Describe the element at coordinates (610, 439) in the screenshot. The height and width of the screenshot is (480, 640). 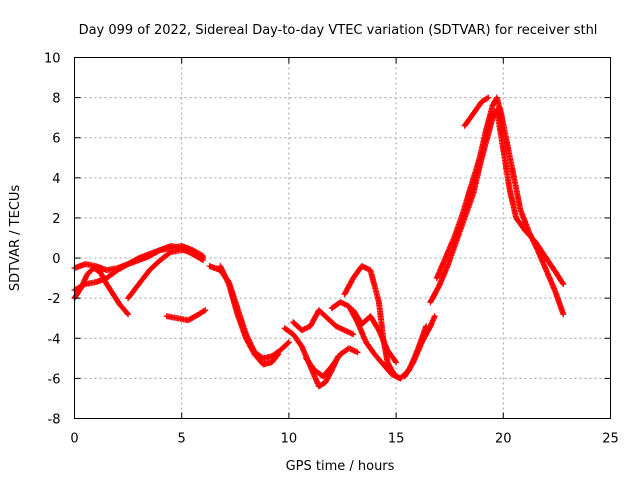
I see `x-tick-label: 25` at that location.